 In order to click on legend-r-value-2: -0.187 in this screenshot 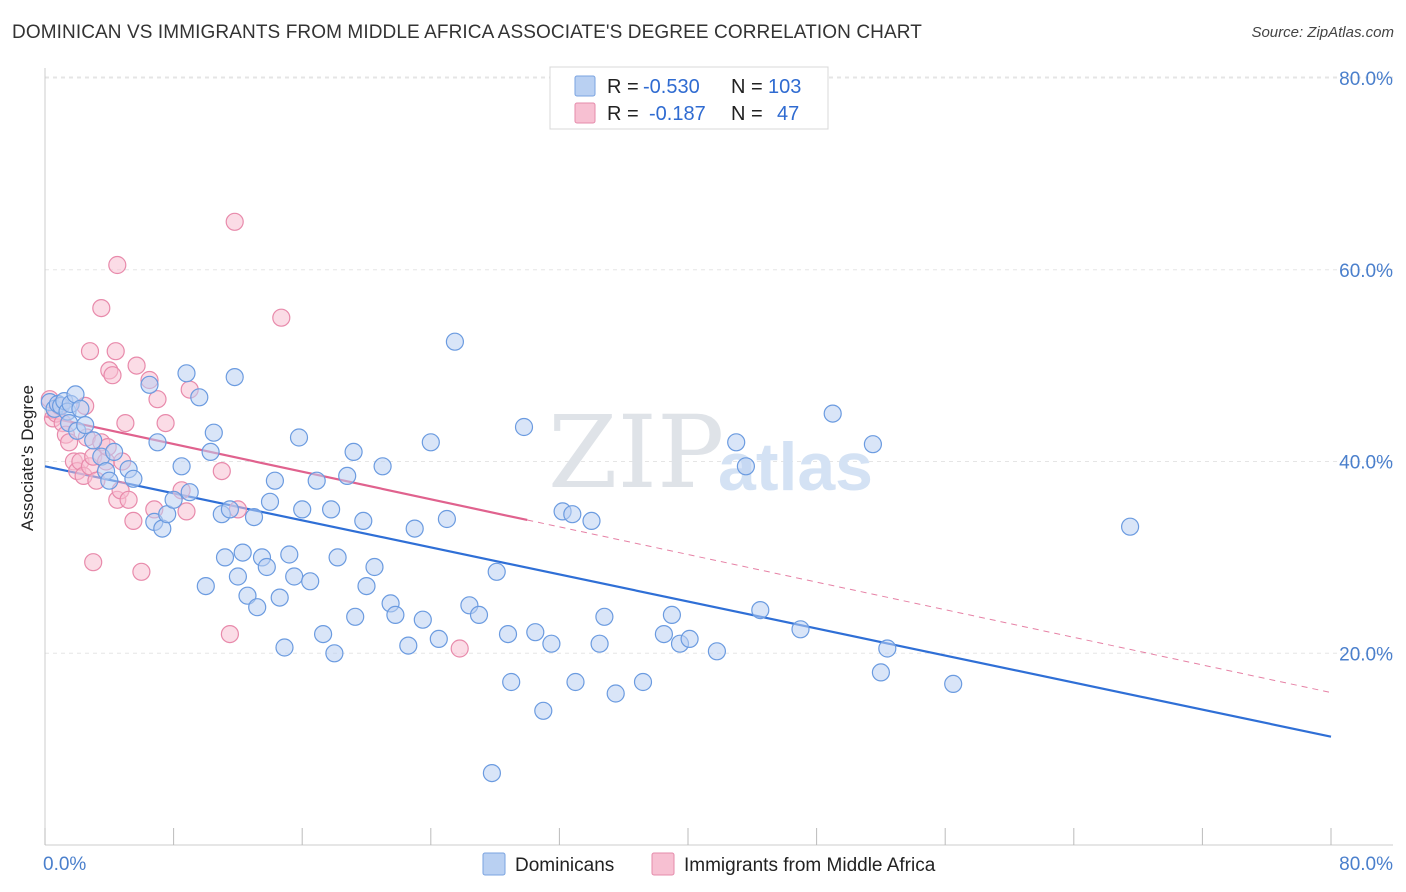, I will do `click(677, 114)`.